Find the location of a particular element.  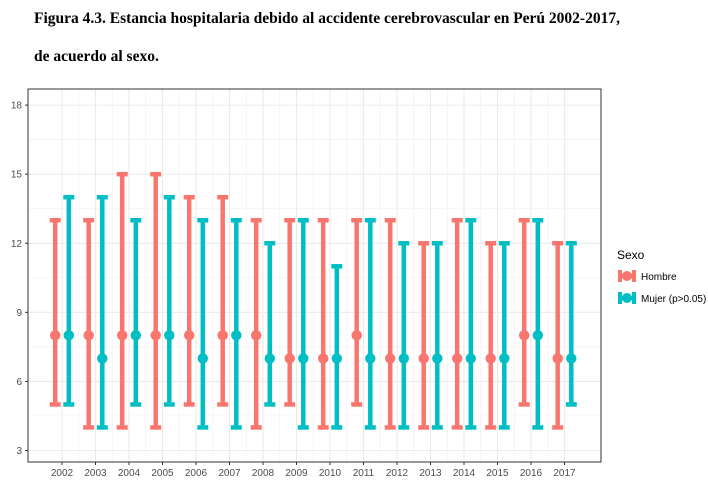

x-tick-label: 2009 is located at coordinates (296, 473).